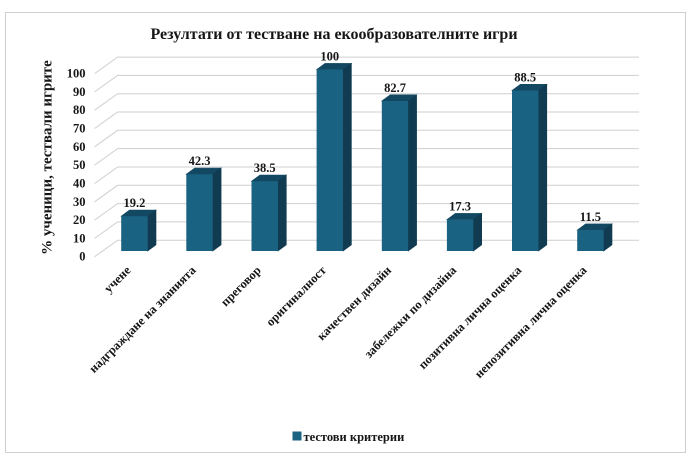 The width and height of the screenshot is (692, 465). What do you see at coordinates (79, 220) in the screenshot?
I see `svg-text: 20` at bounding box center [79, 220].